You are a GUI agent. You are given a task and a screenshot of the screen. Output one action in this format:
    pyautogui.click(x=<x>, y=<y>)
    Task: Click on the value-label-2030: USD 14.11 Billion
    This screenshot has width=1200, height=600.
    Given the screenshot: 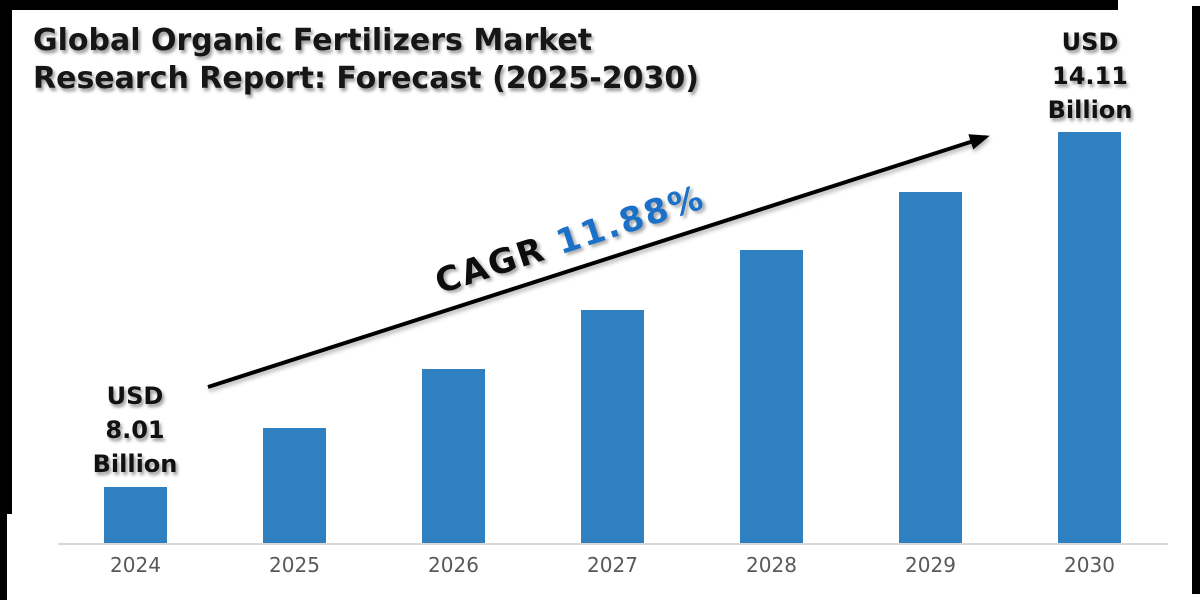 What is the action you would take?
    pyautogui.click(x=1090, y=76)
    